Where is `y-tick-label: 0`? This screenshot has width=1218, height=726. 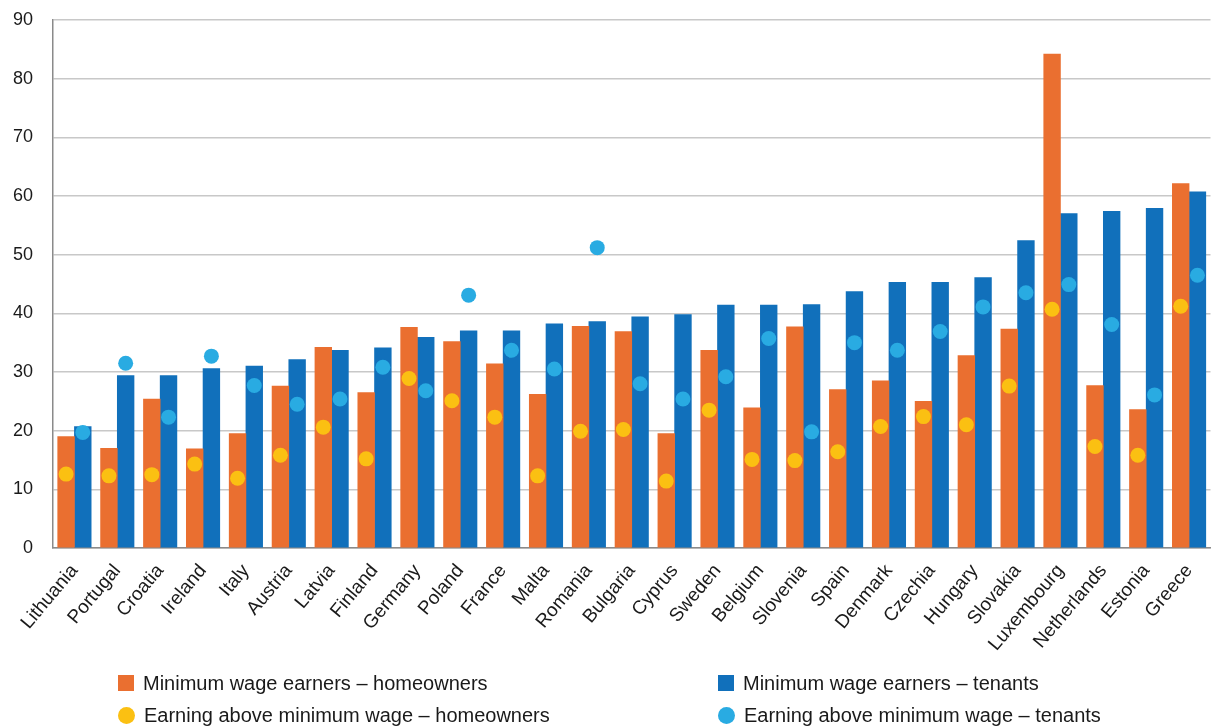
y-tick-label: 0 is located at coordinates (27, 546).